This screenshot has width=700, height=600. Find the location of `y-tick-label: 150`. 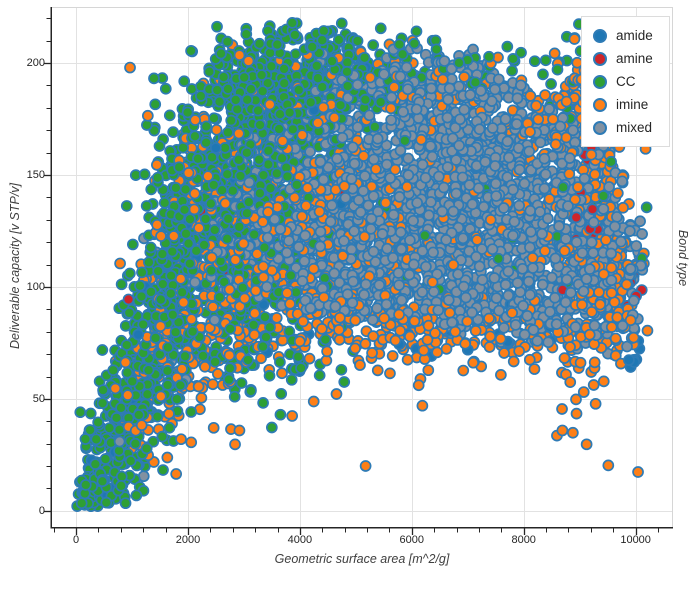

y-tick-label: 150 is located at coordinates (35, 175).